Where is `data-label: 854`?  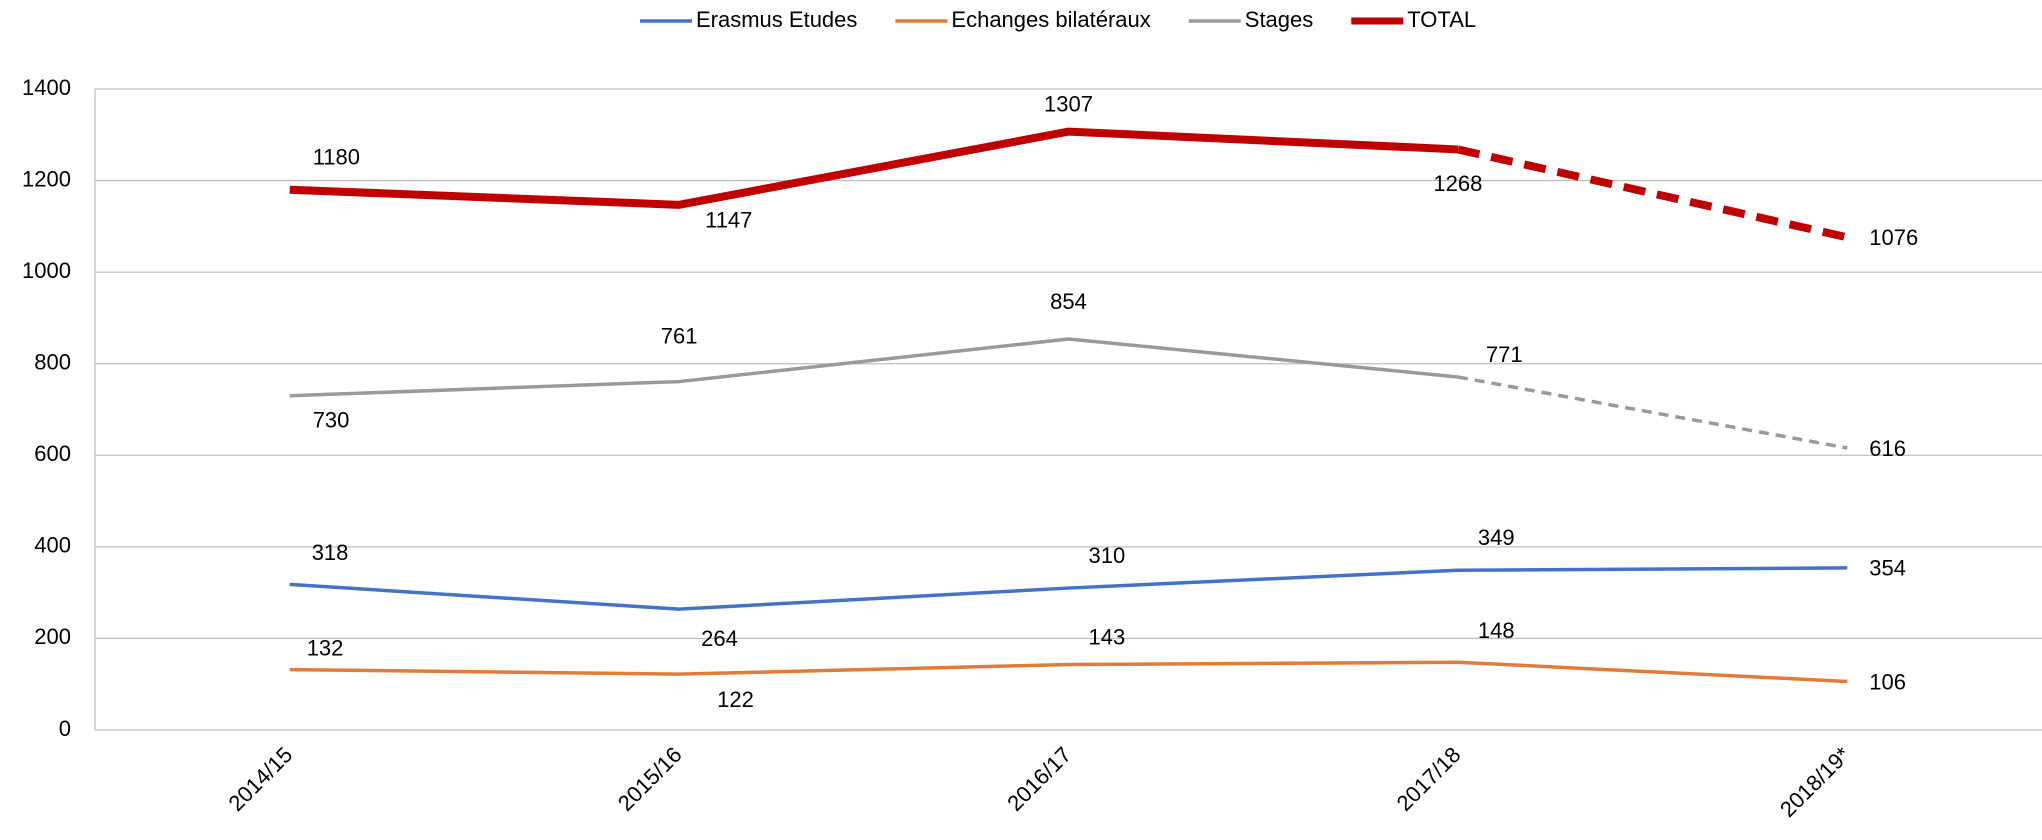 data-label: 854 is located at coordinates (1068, 301).